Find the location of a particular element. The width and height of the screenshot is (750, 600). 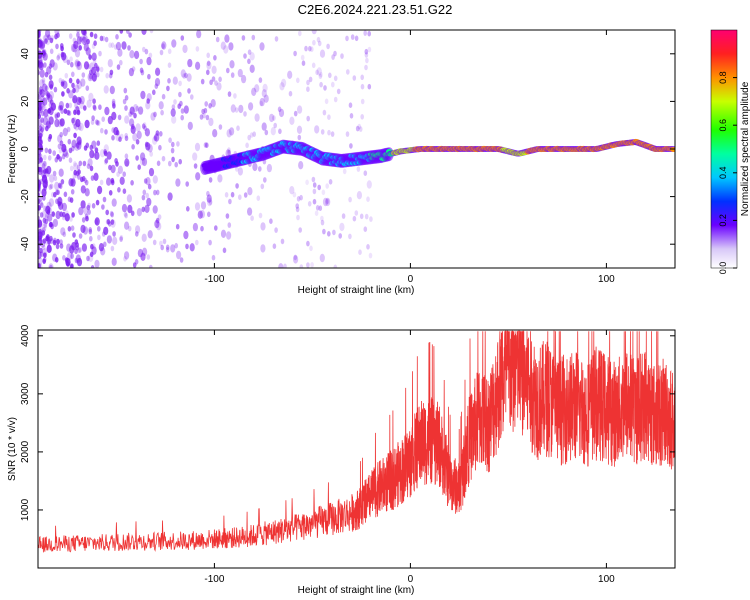

spectrogram-ridge-mark is located at coordinates (672, 149).